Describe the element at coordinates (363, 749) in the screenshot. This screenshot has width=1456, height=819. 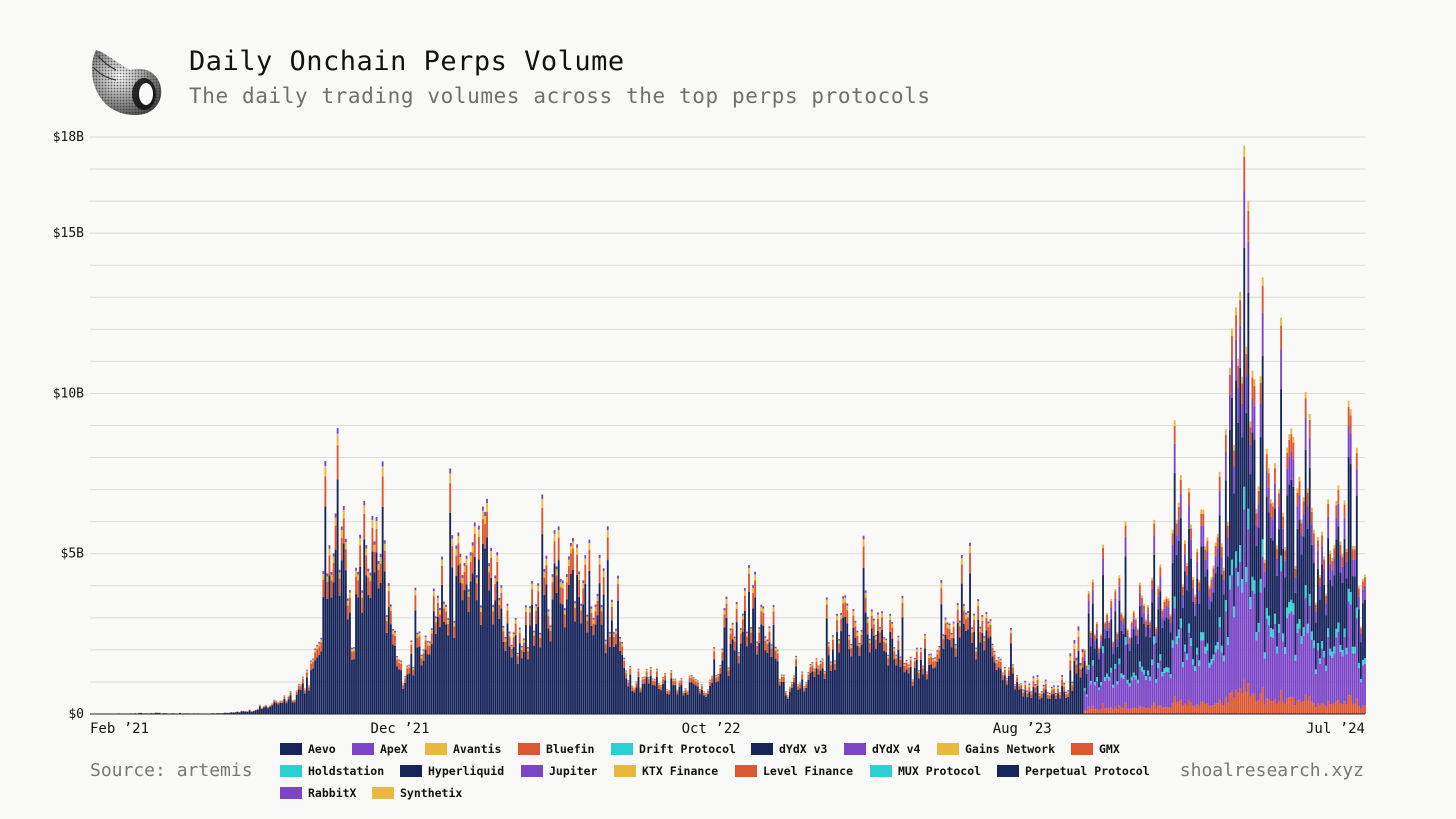
I see `legend-swatch` at that location.